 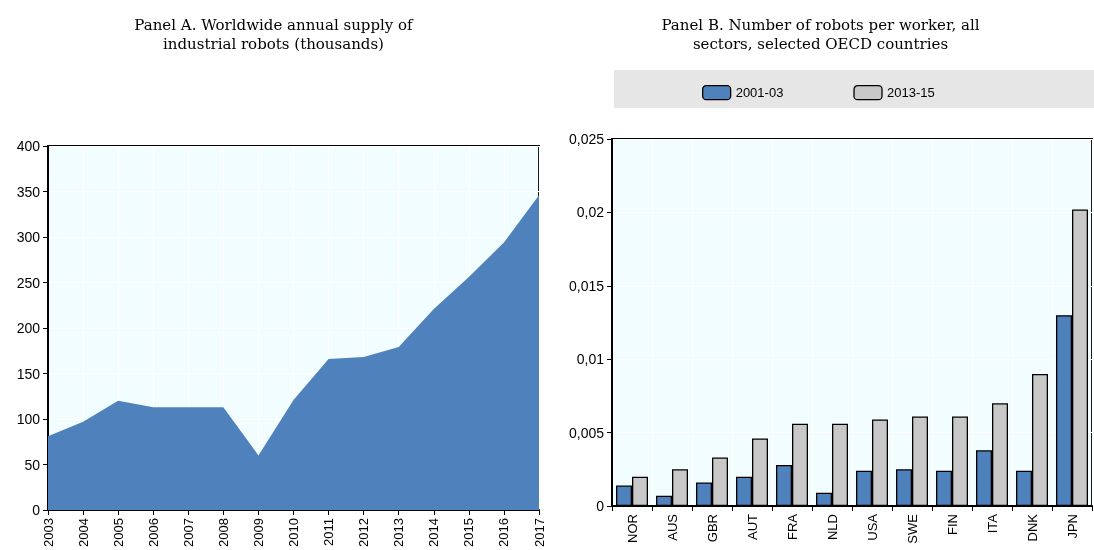 I want to click on legend-label: 2001-03, so click(x=759, y=93).